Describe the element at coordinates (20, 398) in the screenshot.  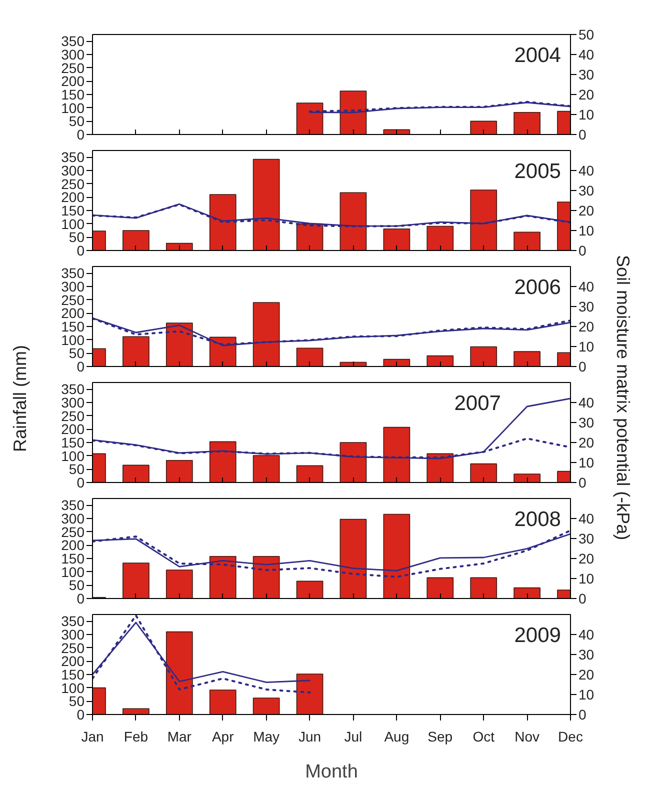
I see `y-axis-title: Rainfall (mm)` at that location.